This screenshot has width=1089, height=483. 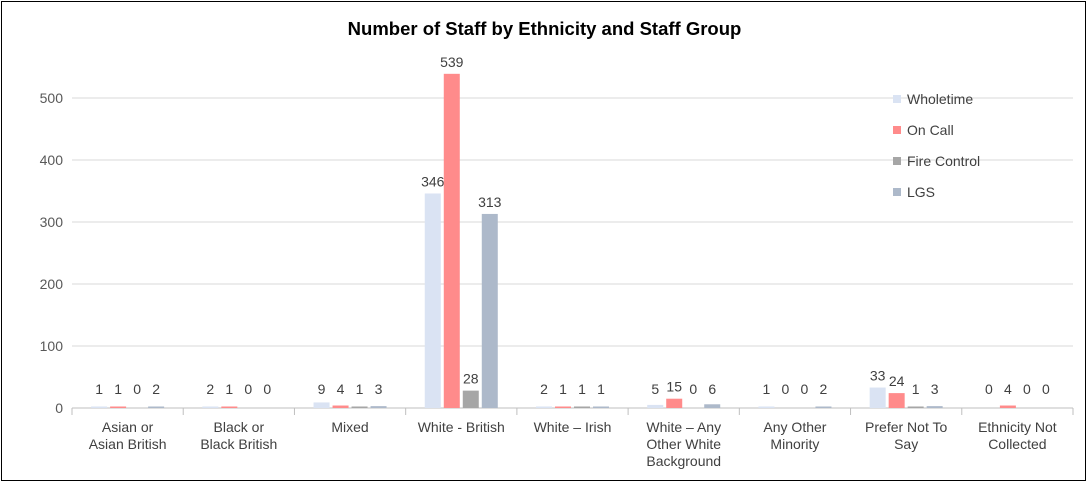 I want to click on x-tick-label-ethnicity-not-collected-line-1: Ethnicity Not, so click(x=1017, y=427).